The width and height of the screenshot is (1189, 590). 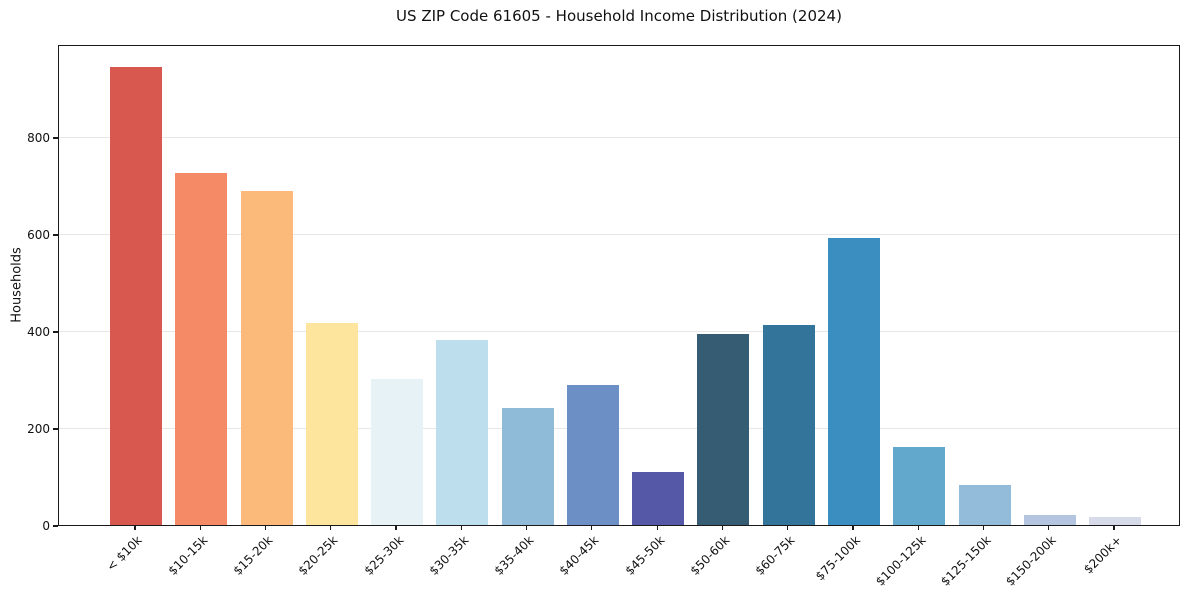 I want to click on x-tick-label-$15-20k: $15-20k, so click(x=253, y=555).